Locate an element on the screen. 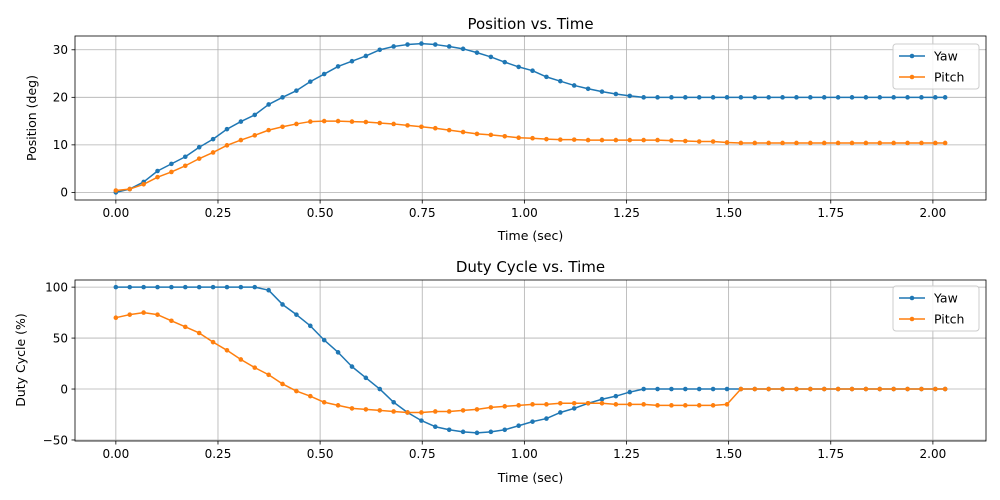 The width and height of the screenshot is (1000, 500). position-chart-legend-pitch-label: Pitch is located at coordinates (949, 77).